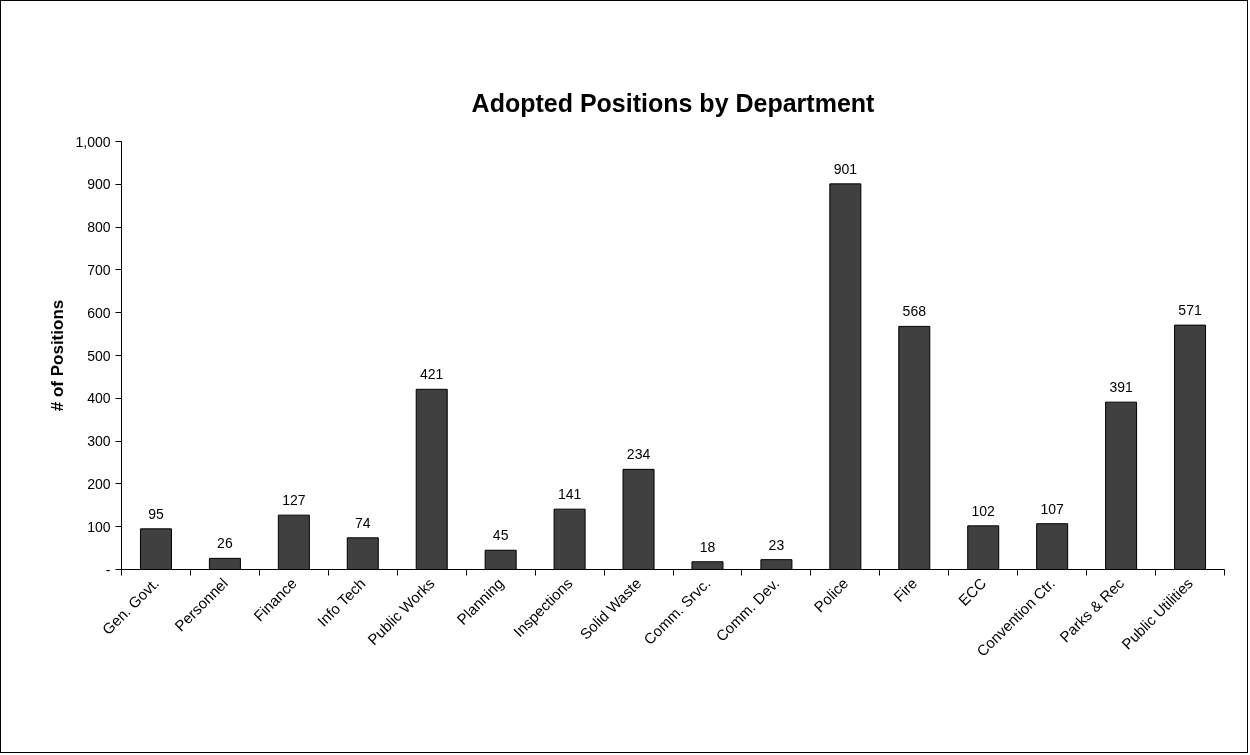 Image resolution: width=1250 pixels, height=755 pixels. I want to click on data-label: 568, so click(914, 311).